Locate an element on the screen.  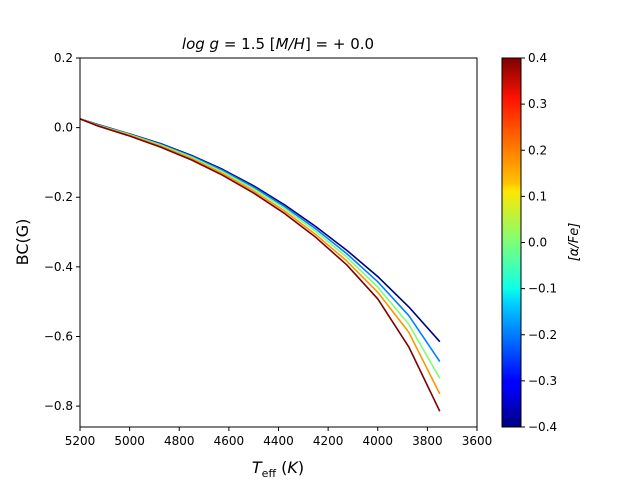
y-tick-label: −0.6 is located at coordinates (58, 336).